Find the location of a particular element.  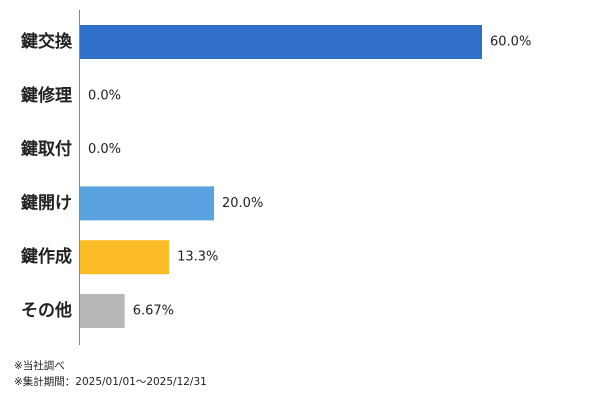

category-label: 鍵取付 is located at coordinates (46, 149).